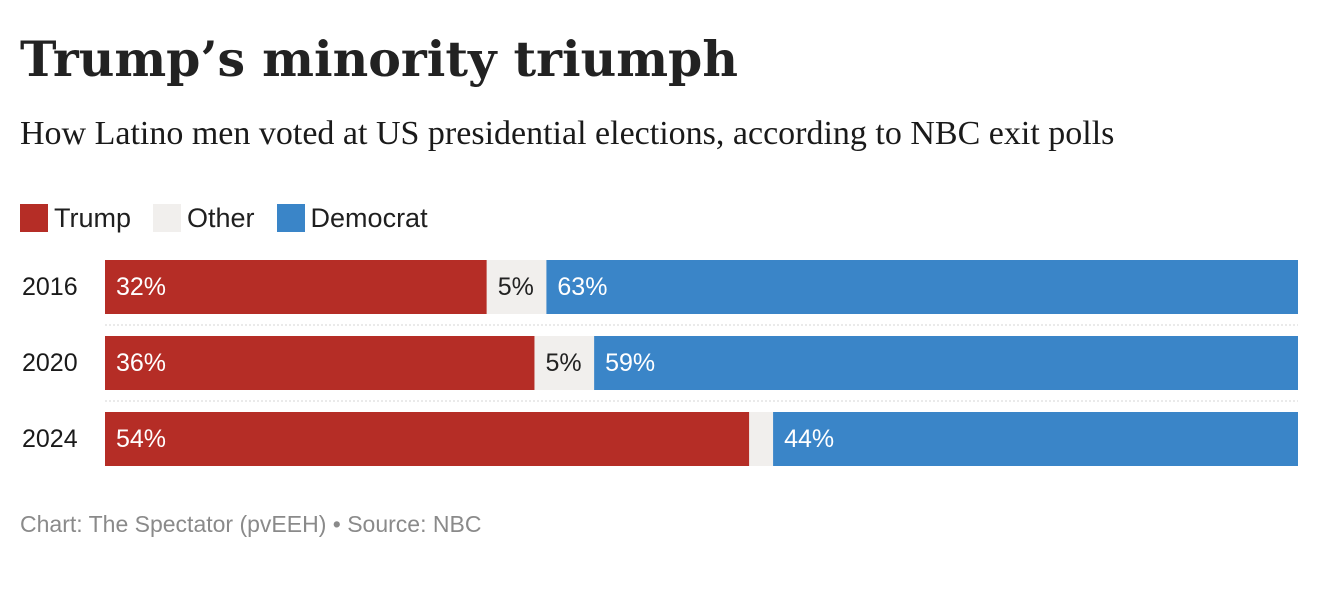  What do you see at coordinates (173, 524) in the screenshot?
I see `chart-credit: Chart: The Spectator (pvEEH)` at bounding box center [173, 524].